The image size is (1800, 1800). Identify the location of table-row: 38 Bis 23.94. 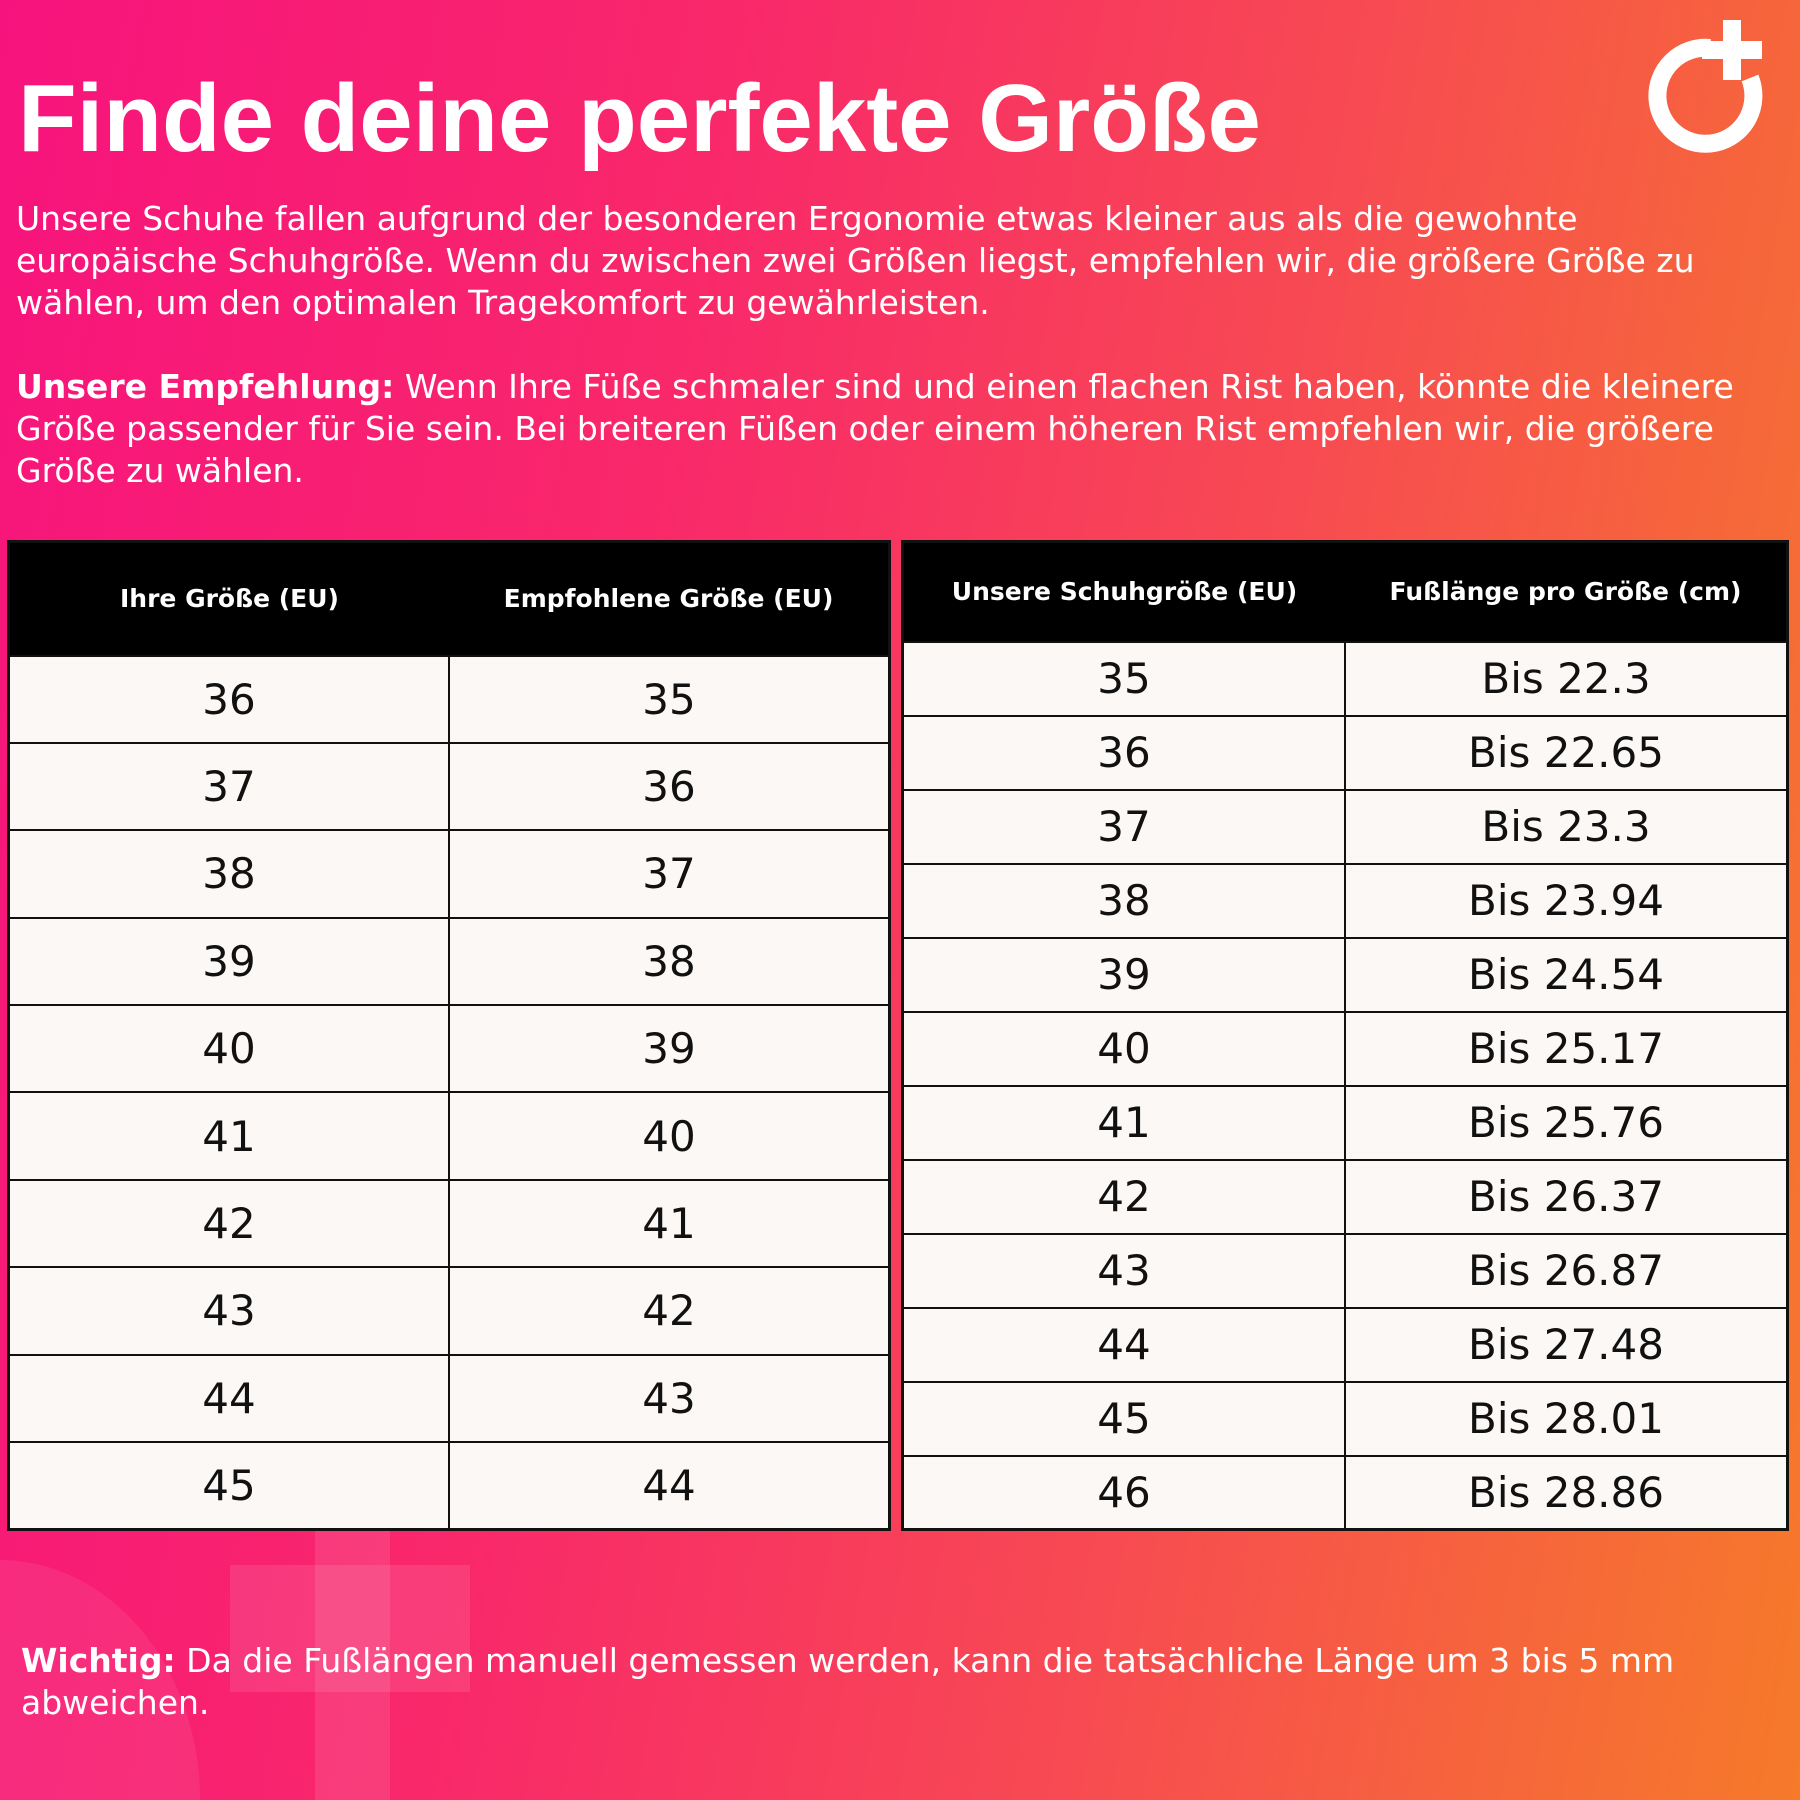
(1345, 900).